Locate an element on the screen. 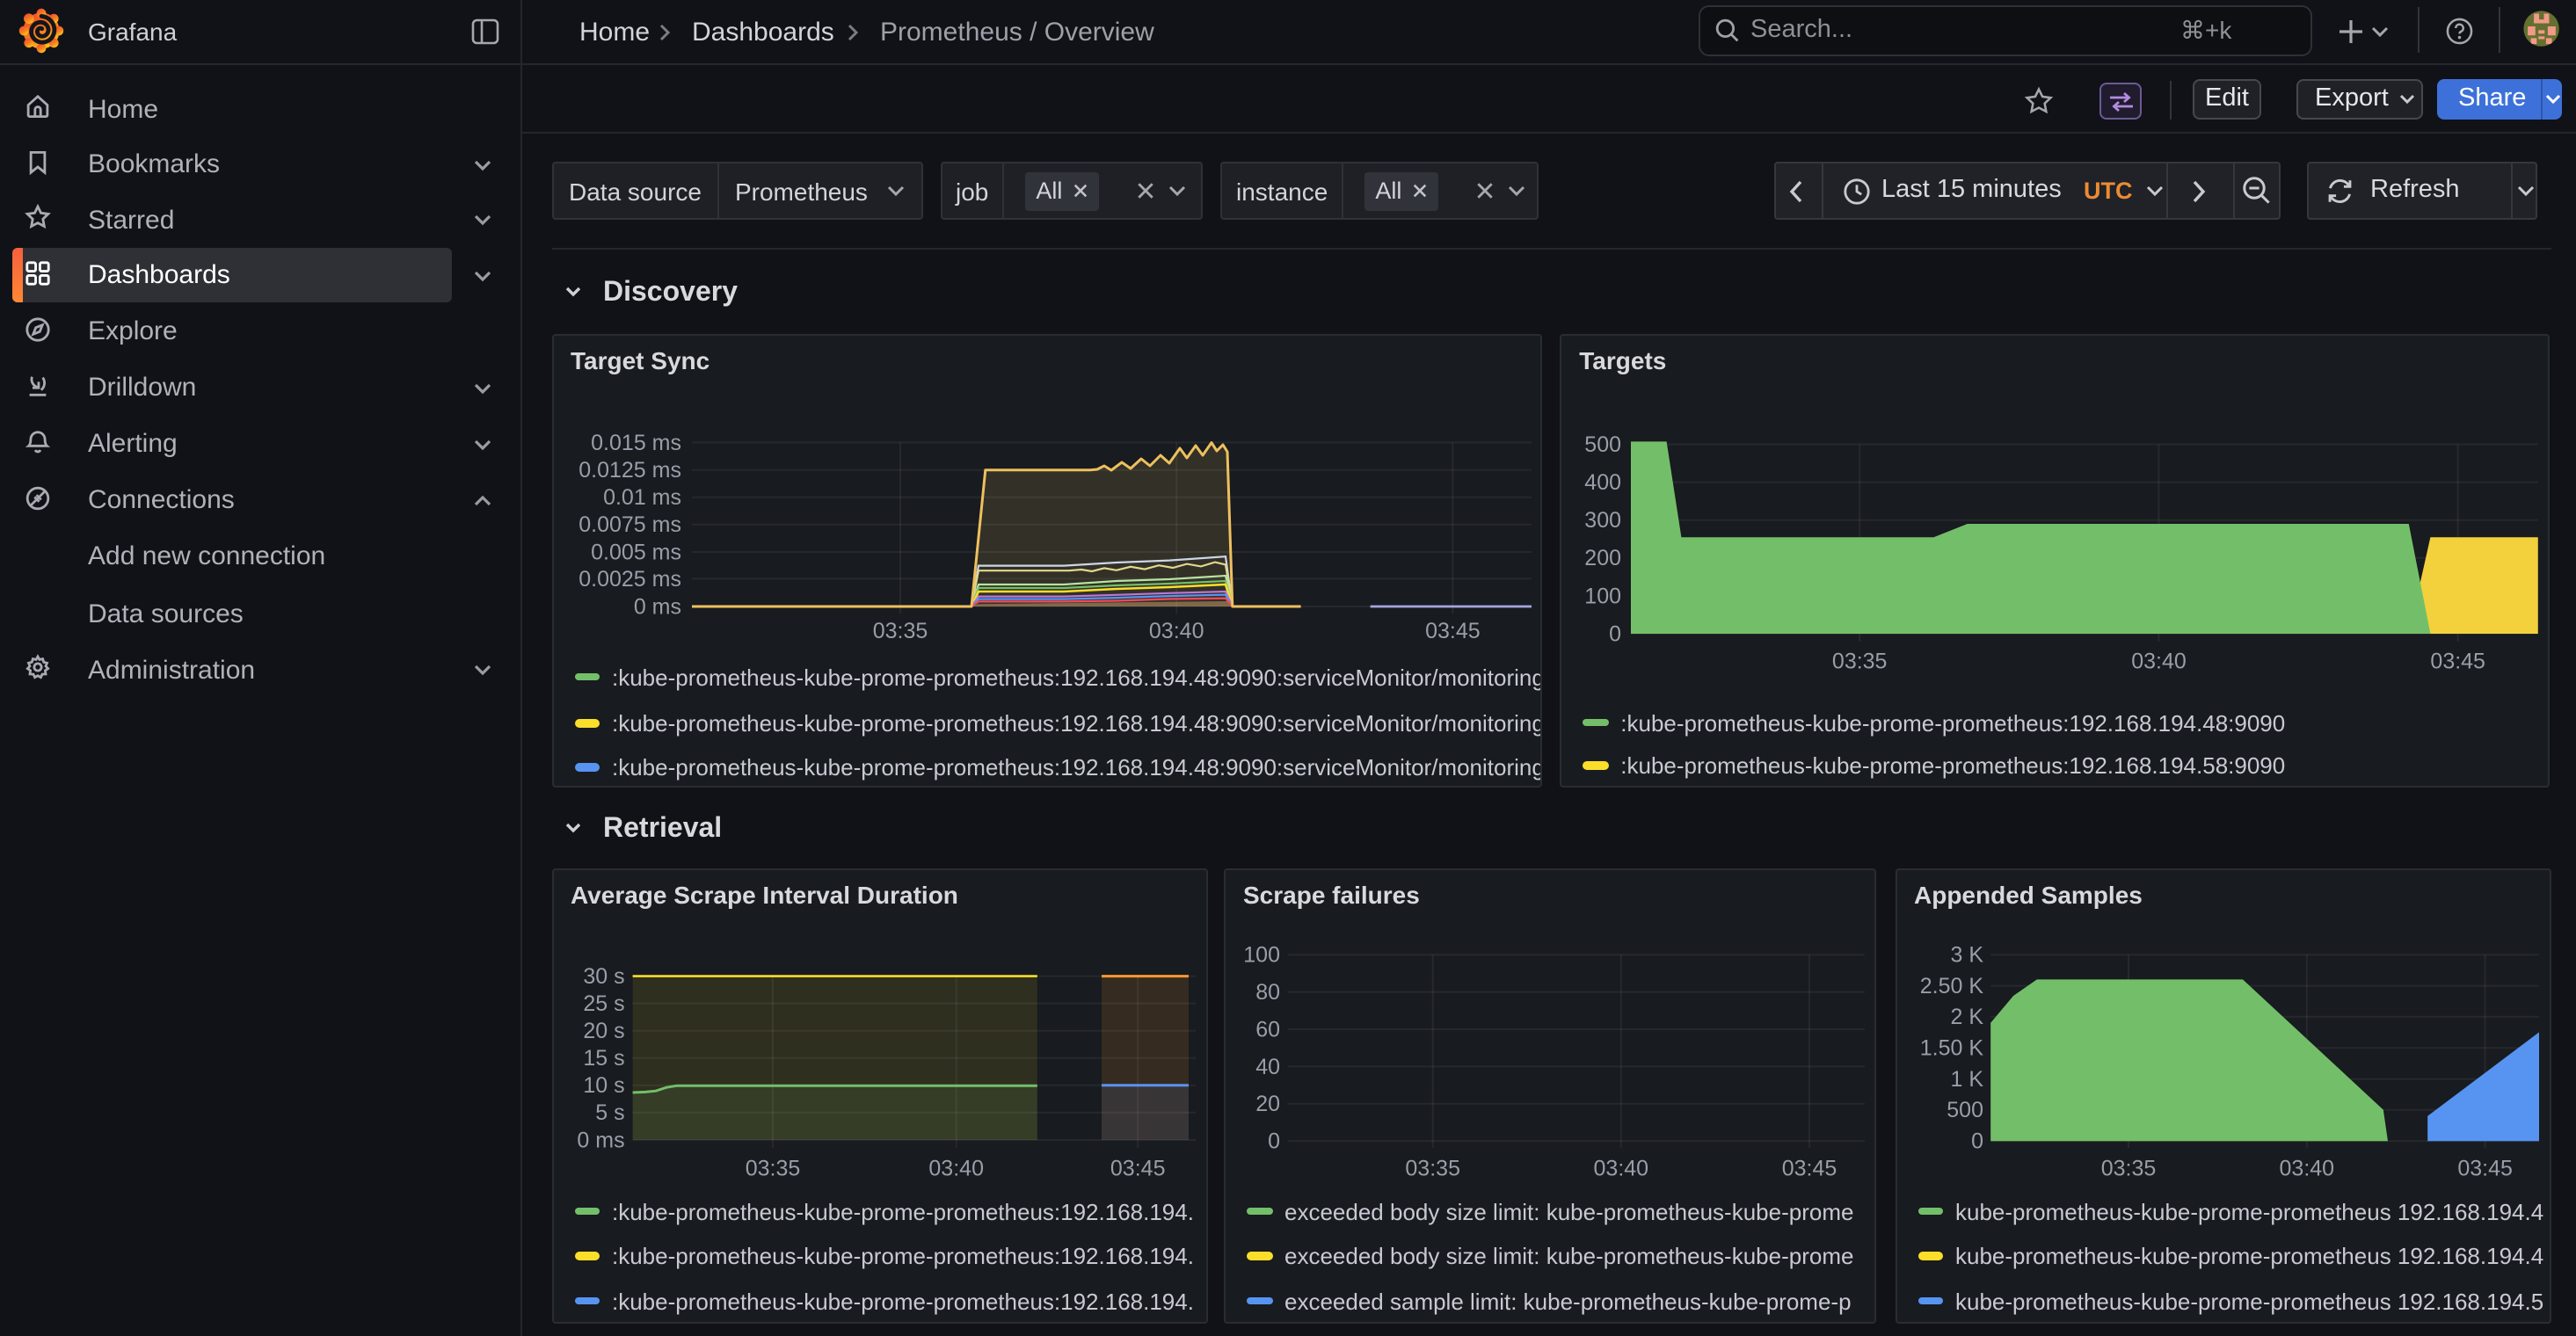  svg-text: 0.0075 ms is located at coordinates (629, 524).